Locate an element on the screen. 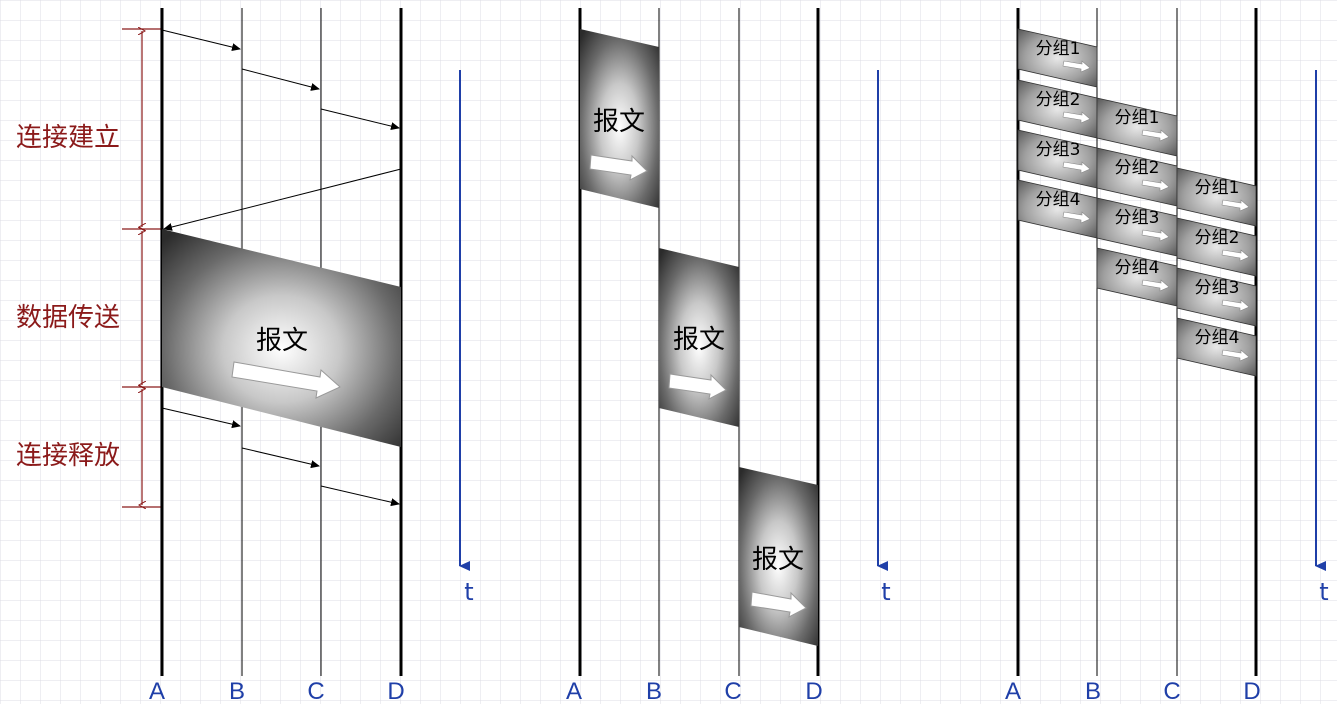 The image size is (1337, 704). phase-label-release: 连接释放 is located at coordinates (68, 456).